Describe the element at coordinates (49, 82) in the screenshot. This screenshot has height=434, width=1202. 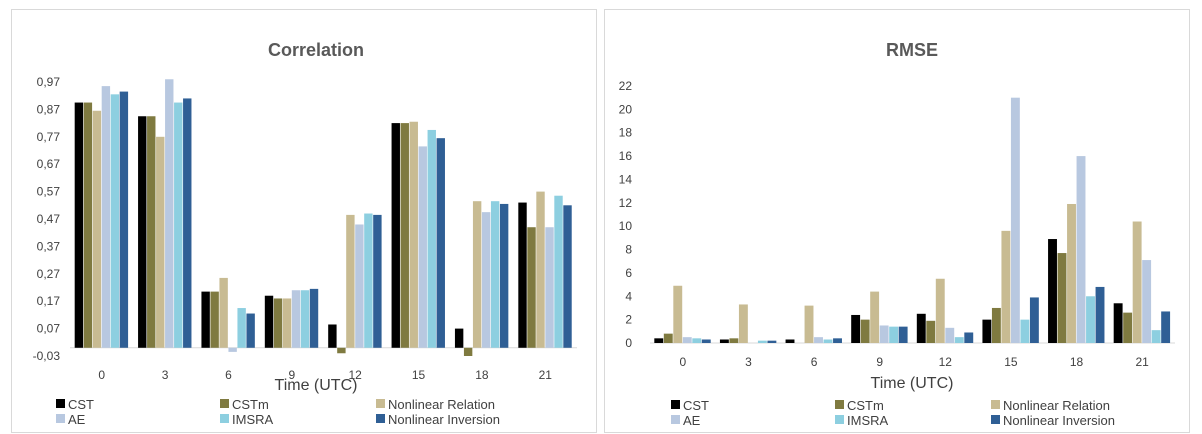
I see `y-tick-label: 0,97` at that location.